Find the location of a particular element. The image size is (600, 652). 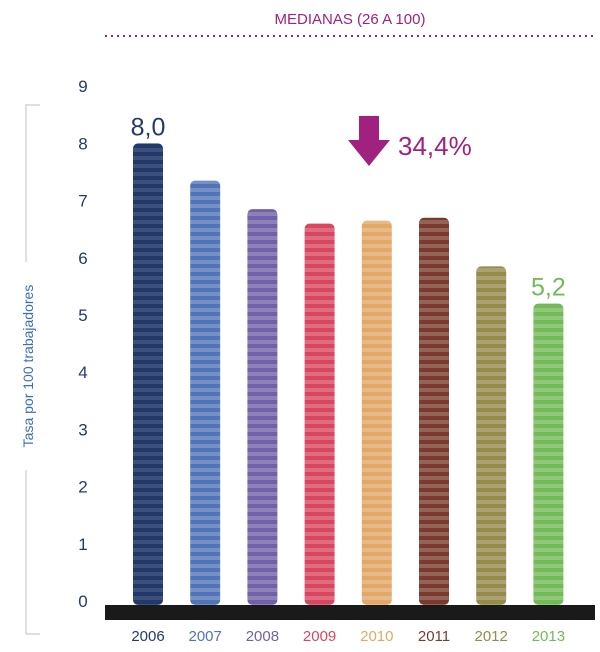

x-tick-label: 2013 is located at coordinates (548, 636).